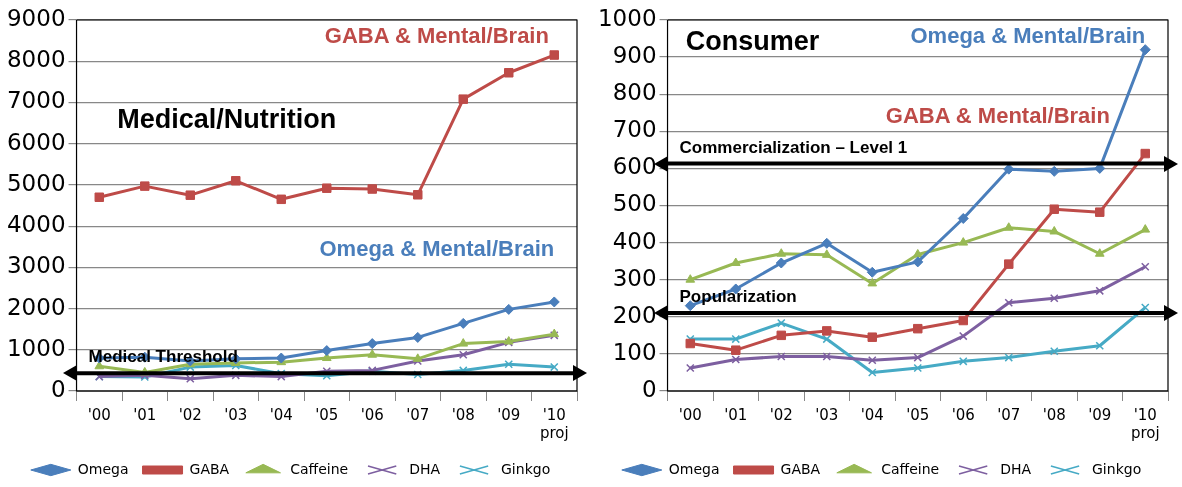 This screenshot has height=487, width=1182. Describe the element at coordinates (634, 314) in the screenshot. I see `y-tick-label: 200` at that location.